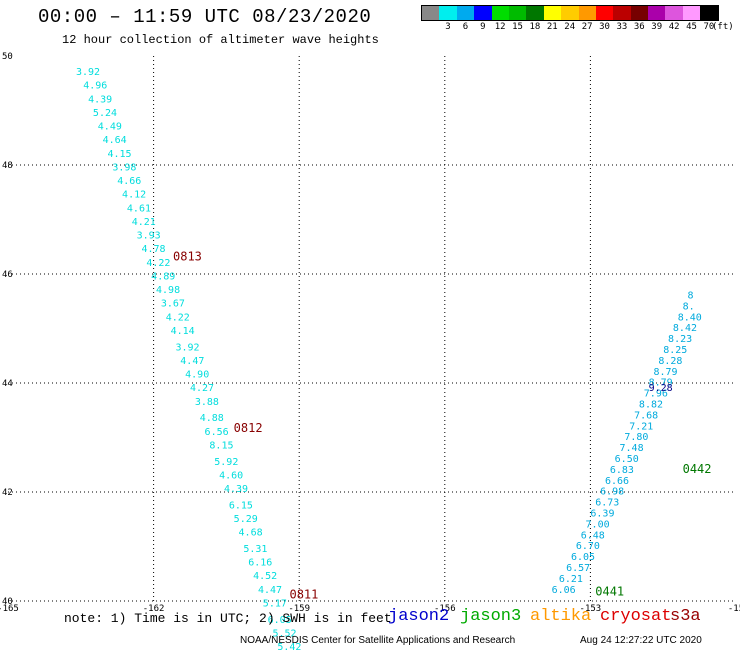  What do you see at coordinates (265, 576) in the screenshot?
I see `wave-height-point: 4.52` at bounding box center [265, 576].